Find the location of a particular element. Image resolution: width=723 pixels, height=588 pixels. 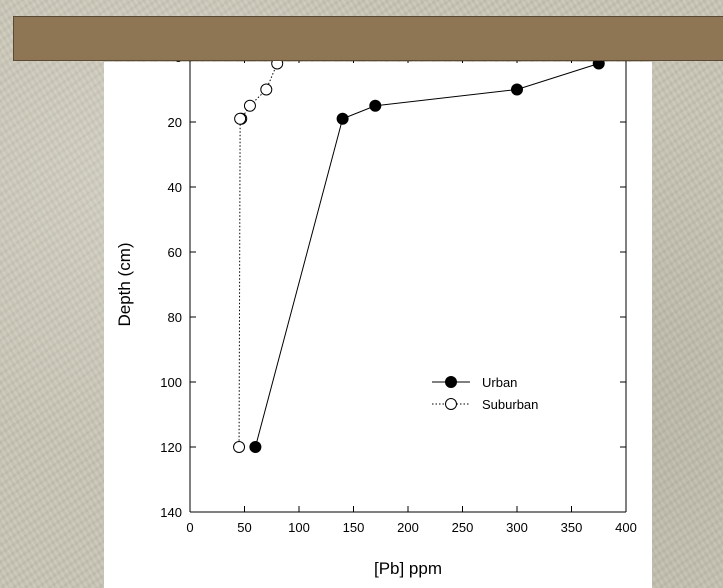

x-axis-title: [Pb] ppm is located at coordinates (408, 568).